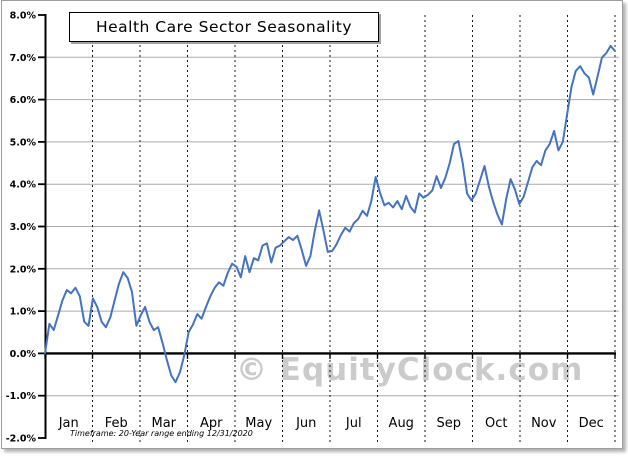 The image size is (628, 457). Describe the element at coordinates (23, 185) in the screenshot. I see `y-axis-label: 4.0%` at that location.